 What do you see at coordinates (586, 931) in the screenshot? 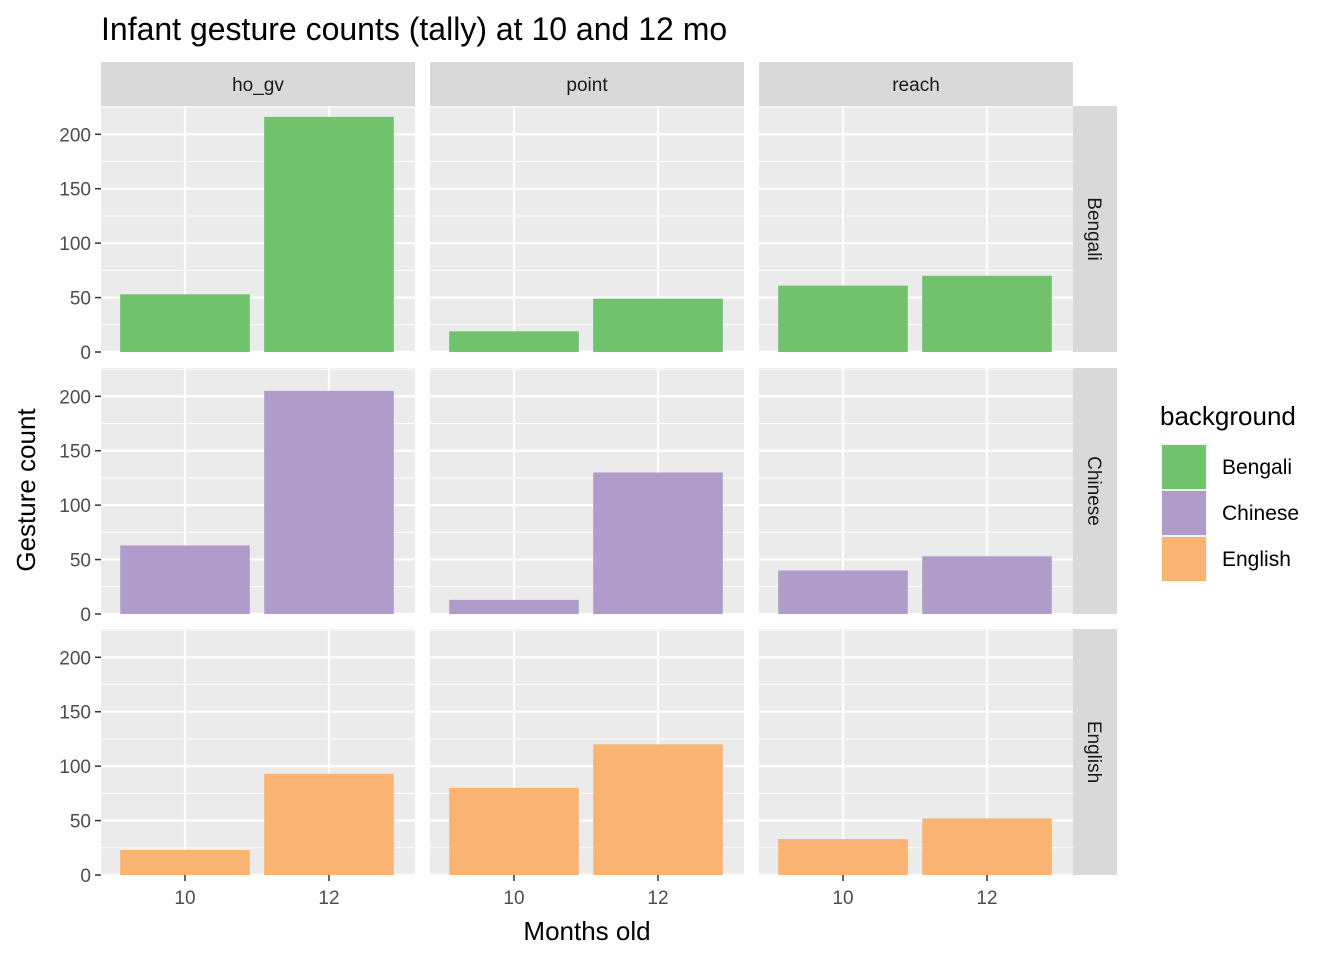
I see `x-axis-title: Months old` at bounding box center [586, 931].